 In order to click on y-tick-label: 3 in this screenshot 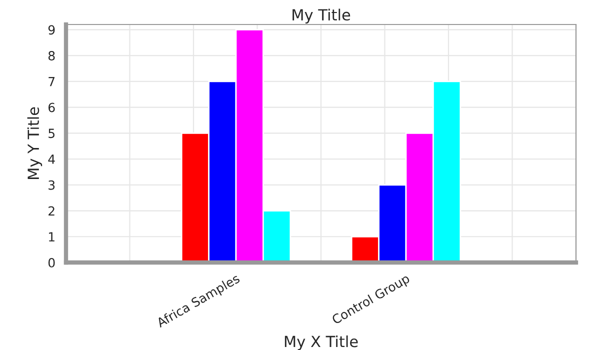, I will do `click(51, 185)`.